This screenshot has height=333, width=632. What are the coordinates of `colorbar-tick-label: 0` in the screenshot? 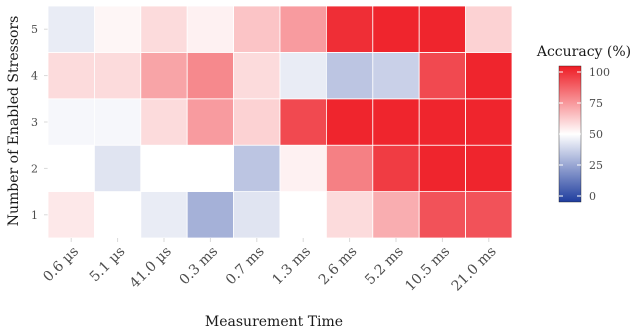 It's located at (592, 196).